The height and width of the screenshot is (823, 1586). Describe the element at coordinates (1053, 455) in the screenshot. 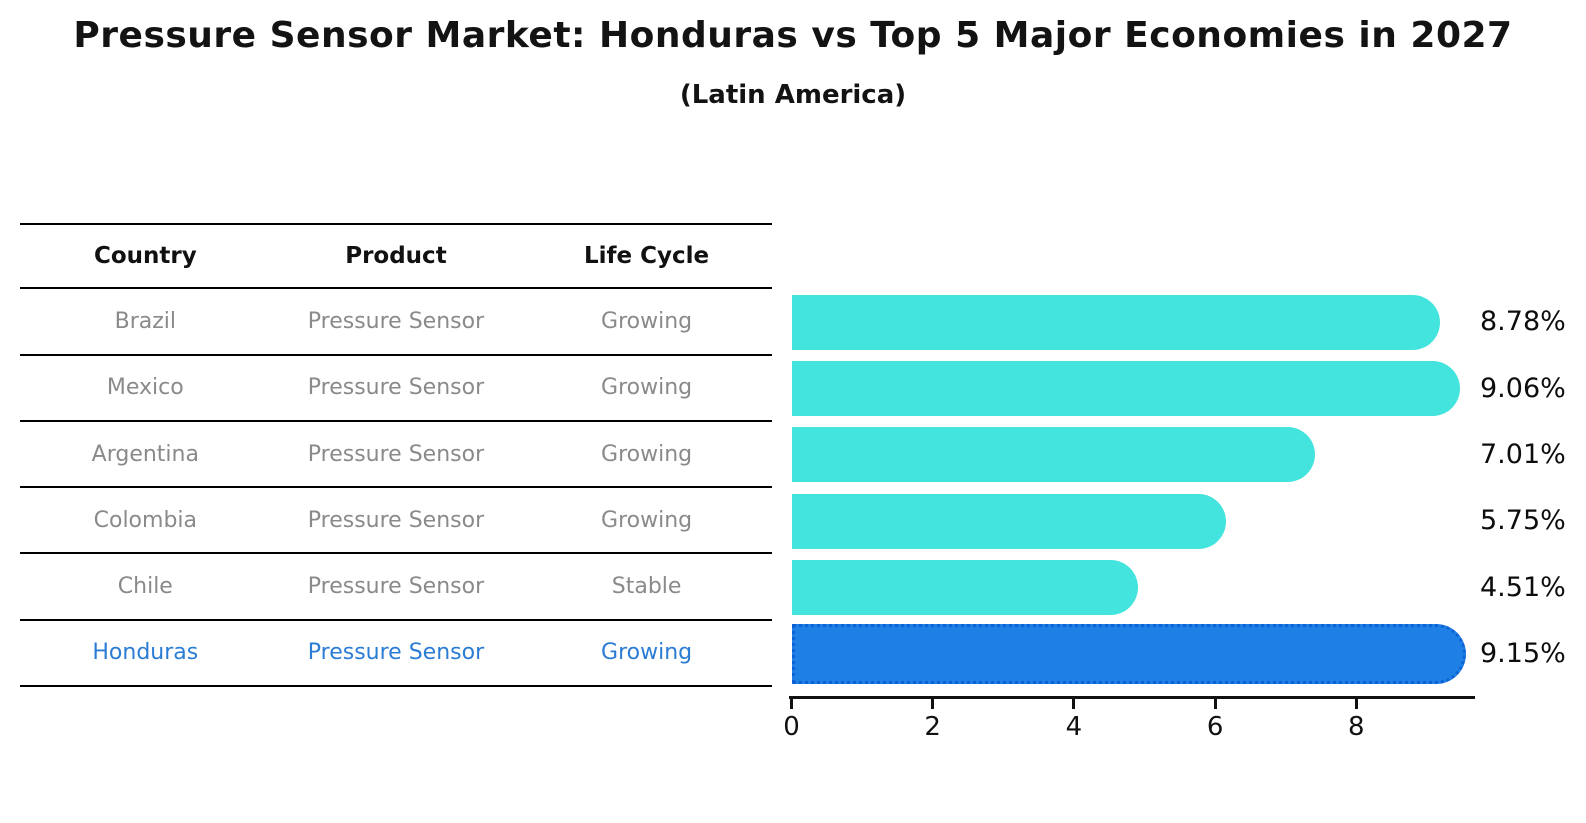

I see `bar-argentina` at that location.